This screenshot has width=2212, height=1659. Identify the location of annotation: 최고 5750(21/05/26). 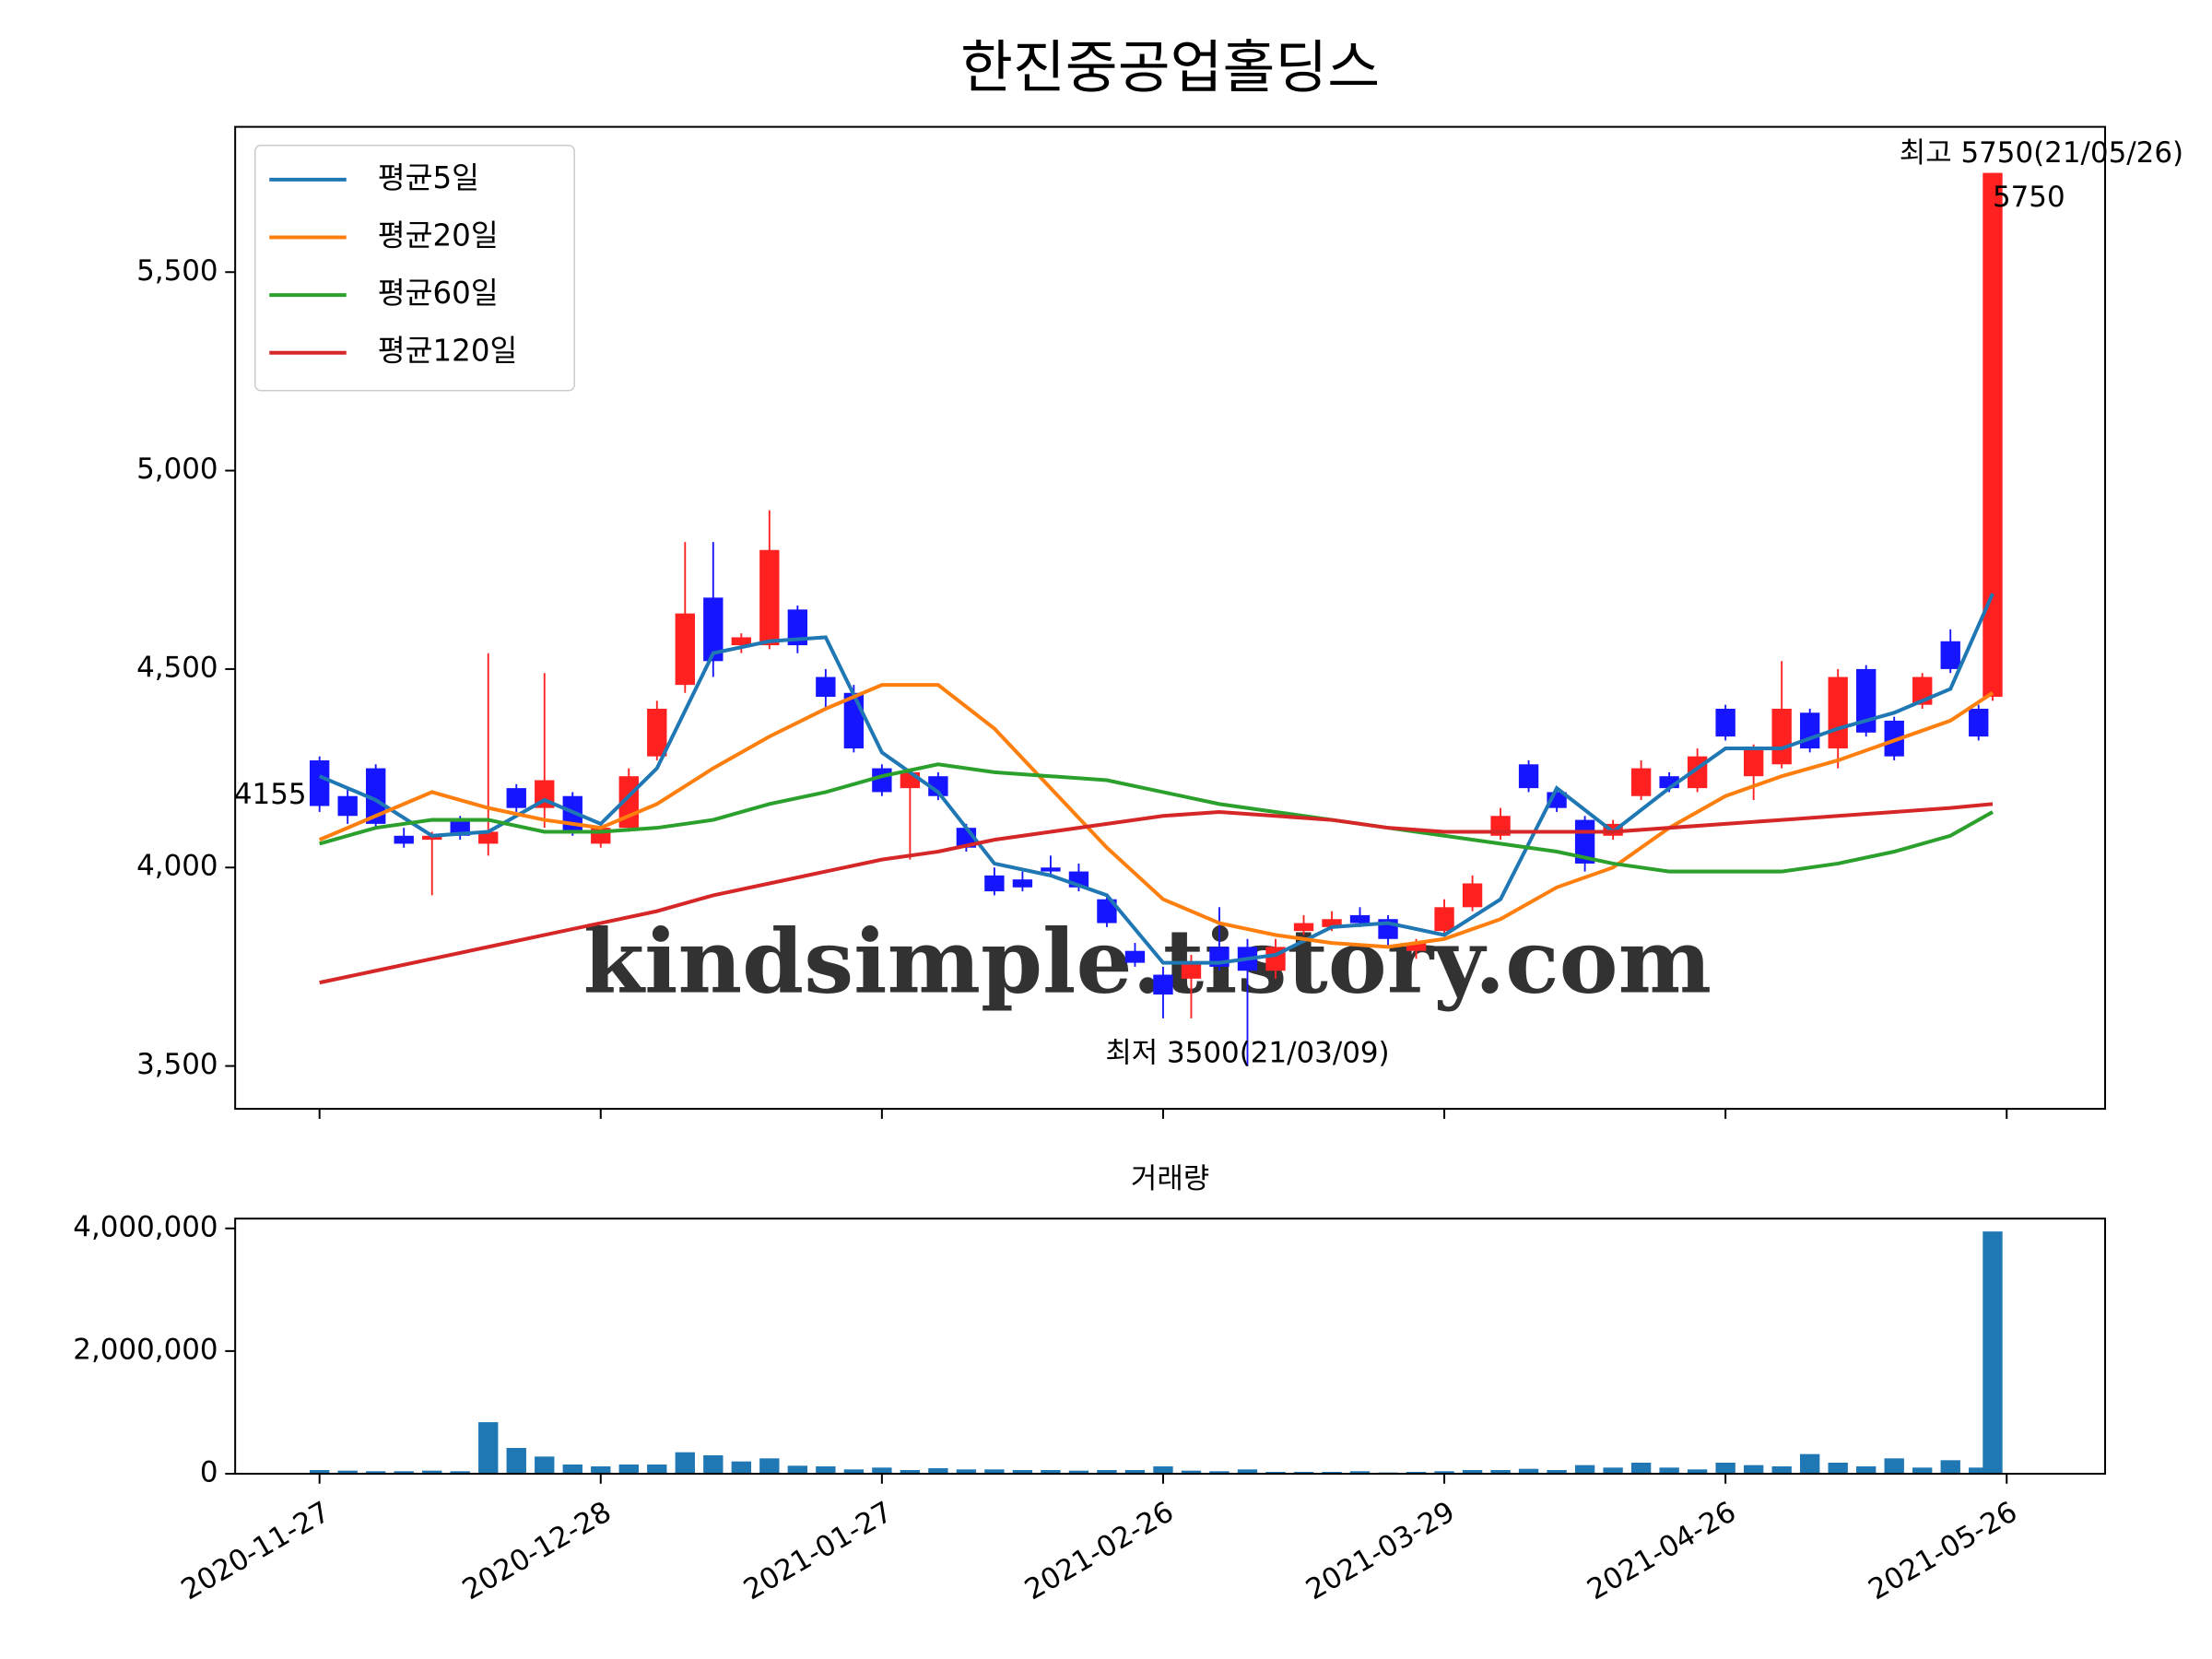
(2041, 153).